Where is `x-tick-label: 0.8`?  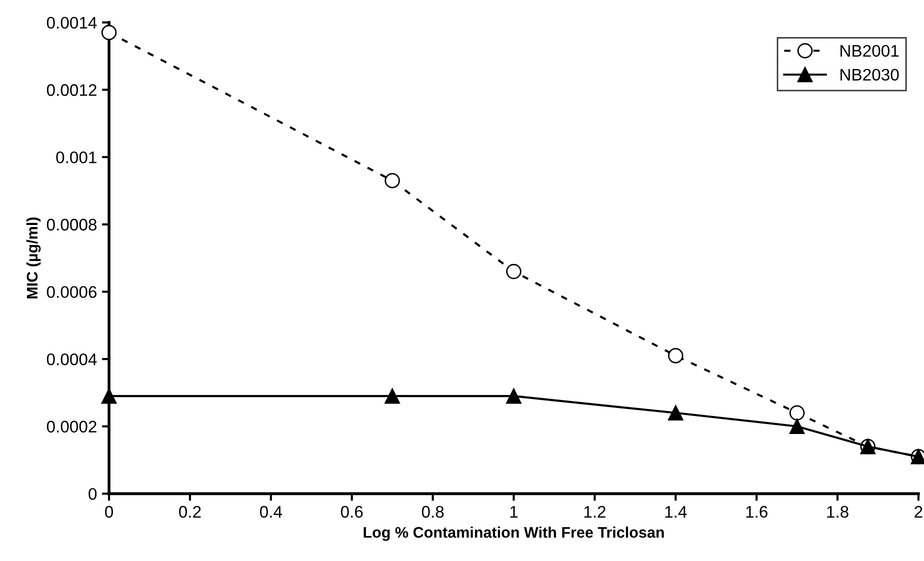
x-tick-label: 0.8 is located at coordinates (433, 512).